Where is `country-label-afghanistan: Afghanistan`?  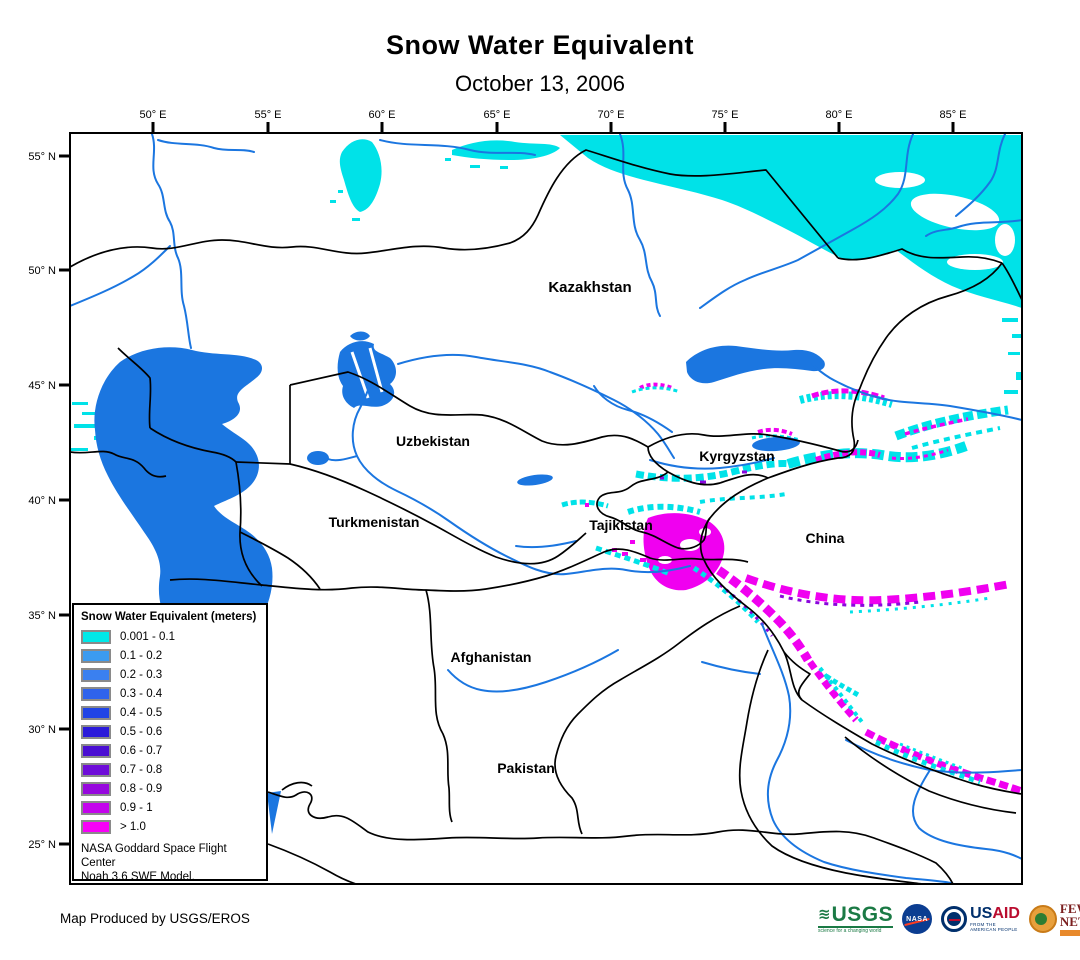
country-label-afghanistan: Afghanistan is located at coordinates (491, 657).